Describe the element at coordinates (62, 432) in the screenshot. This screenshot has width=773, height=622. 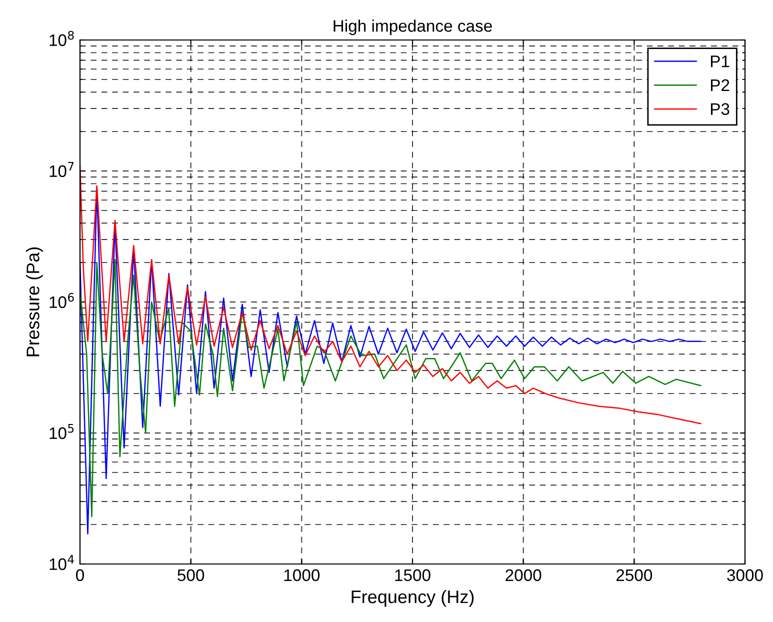
I see `y-tick-label: 10$^{5}$` at that location.